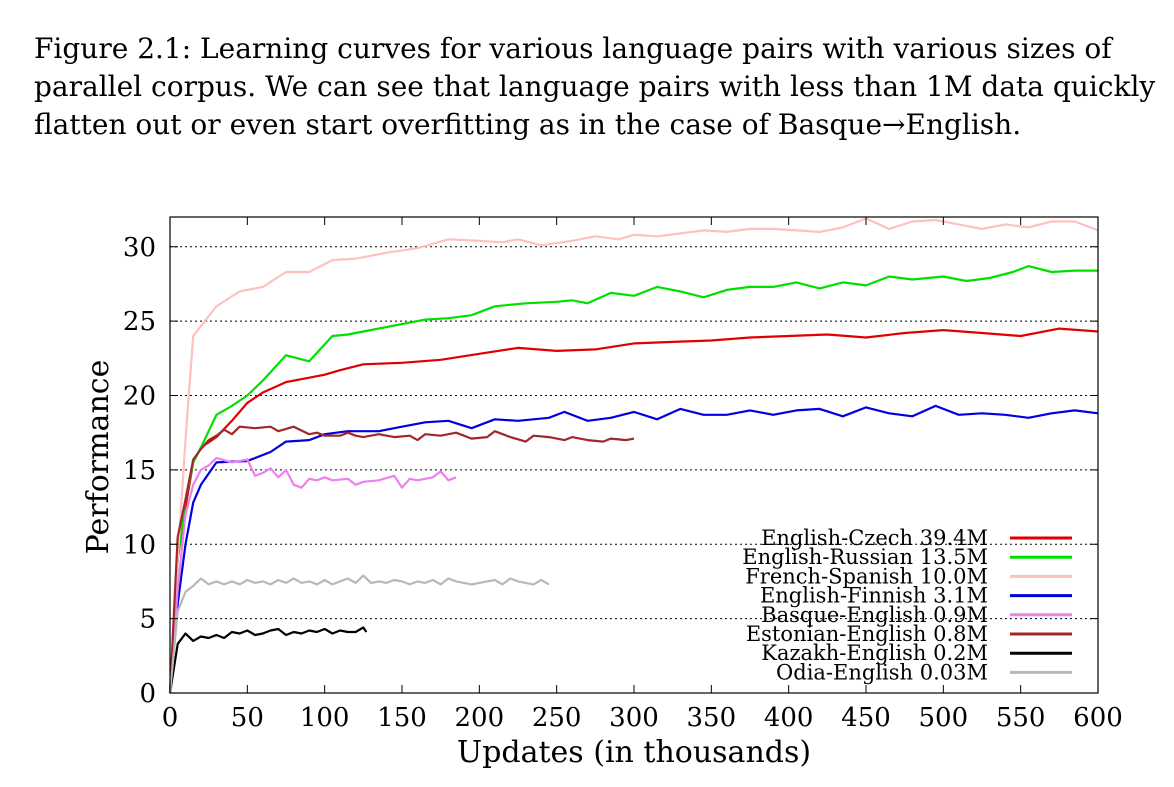 This screenshot has width=1174, height=787. Describe the element at coordinates (98, 457) in the screenshot. I see `y-axis-label: Performance` at that location.